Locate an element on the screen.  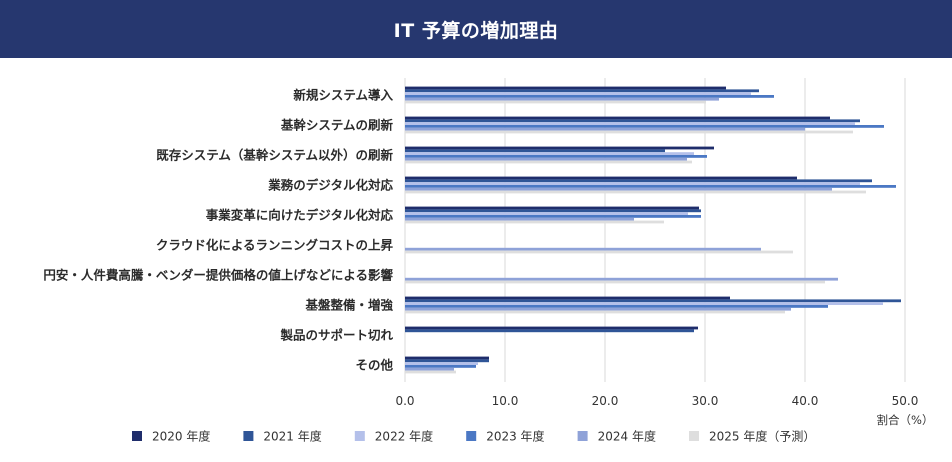
legend-label: 2023 年度 is located at coordinates (515, 436).